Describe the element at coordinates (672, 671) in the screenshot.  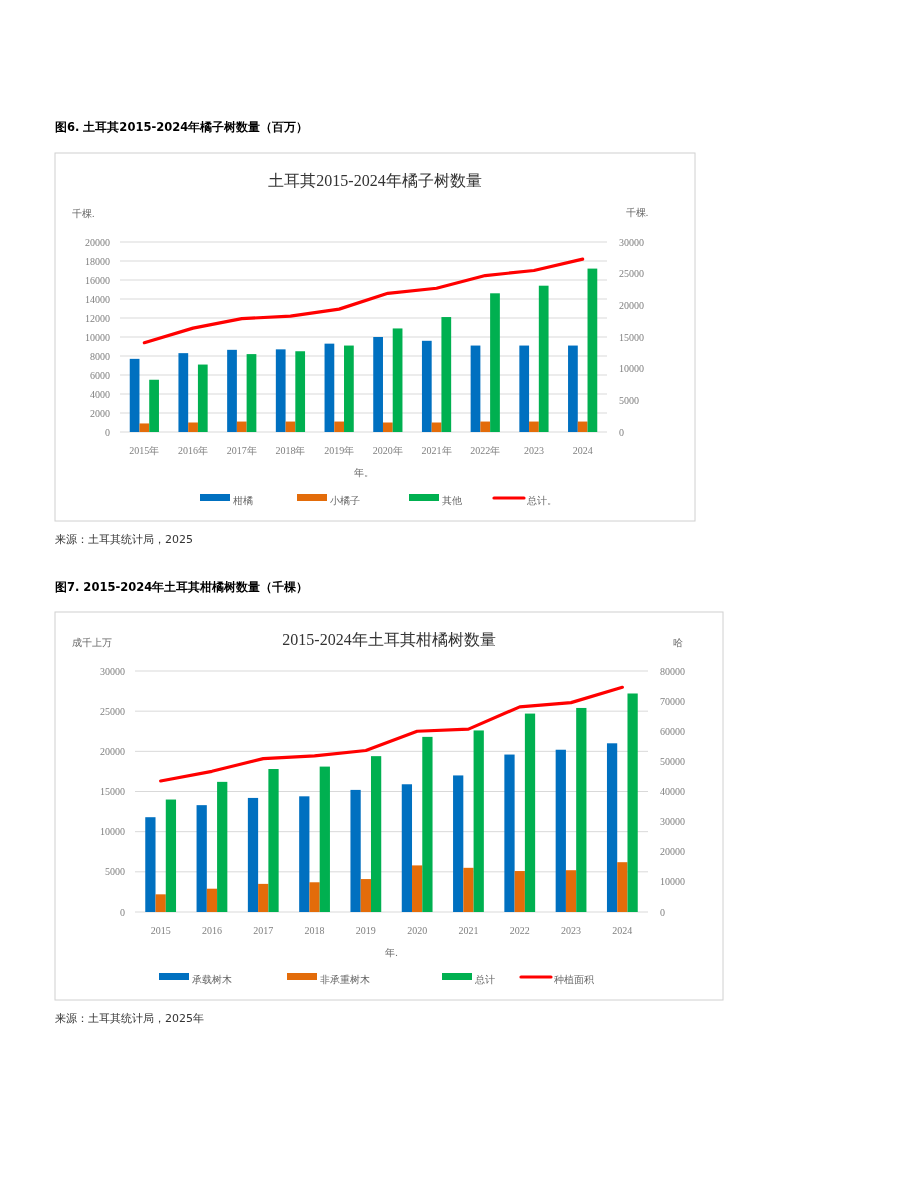
I see `y2-tick-label: 80000` at that location.